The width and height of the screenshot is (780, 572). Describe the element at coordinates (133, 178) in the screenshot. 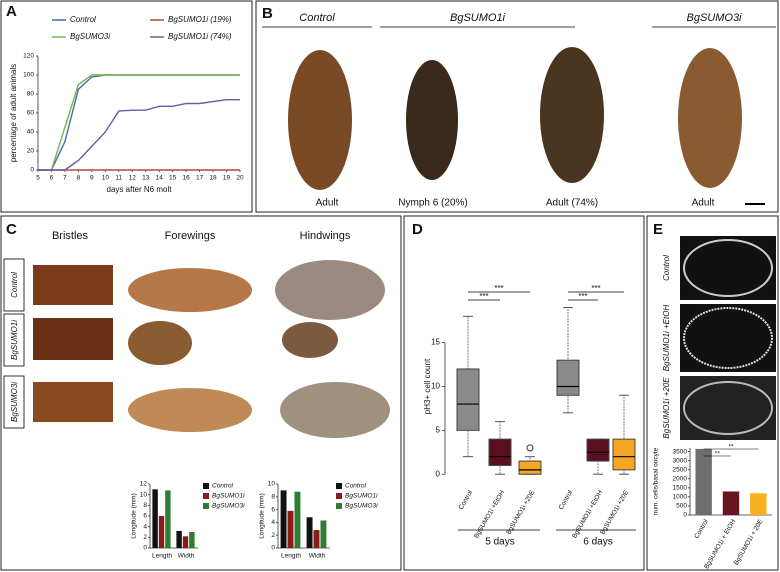

I see `x-tick-label: 12` at that location.